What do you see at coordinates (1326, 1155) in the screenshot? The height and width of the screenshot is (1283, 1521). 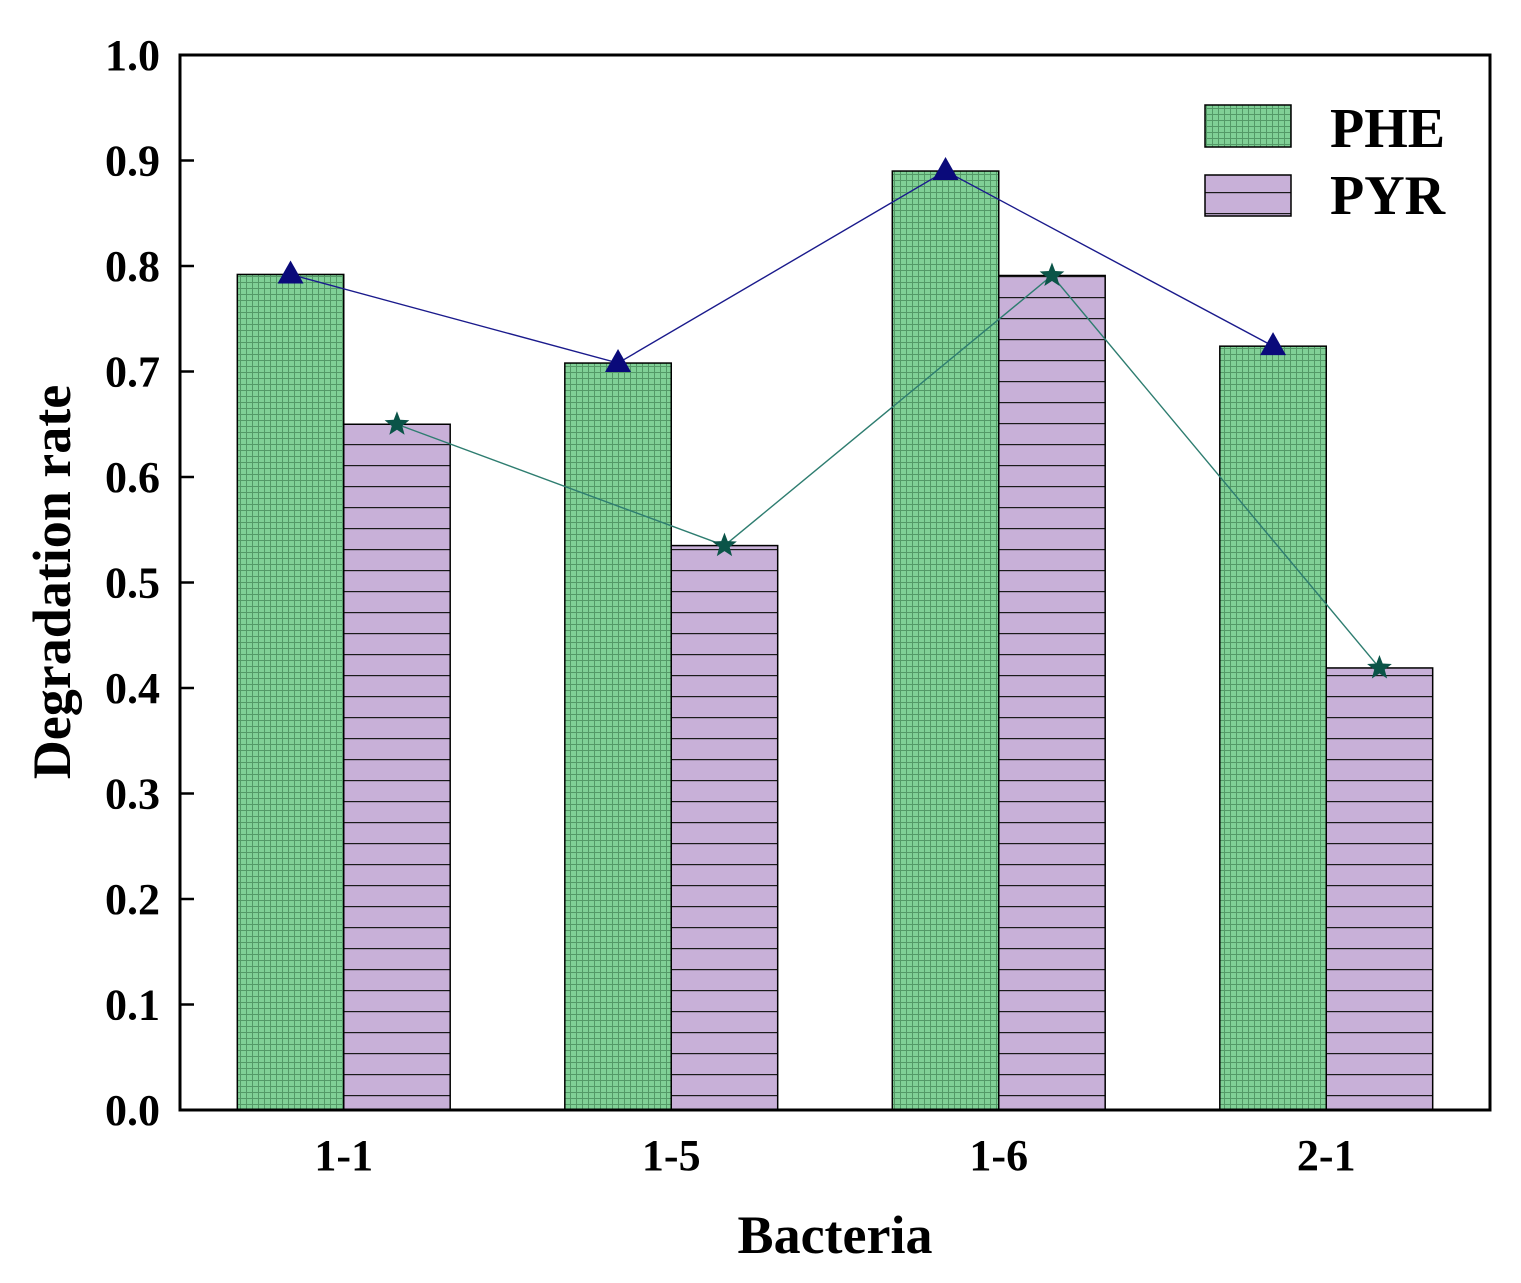 I see `x-tick-label: 2-1` at bounding box center [1326, 1155].